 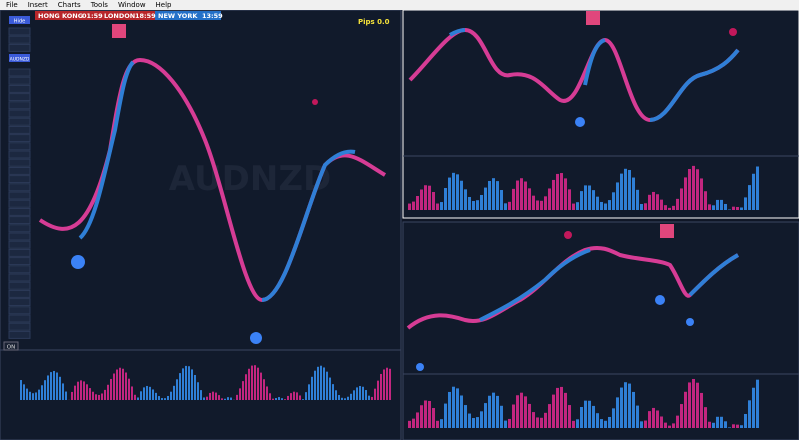 What do you see at coordinates (99, 5) in the screenshot?
I see `menu-item: Tools` at bounding box center [99, 5].